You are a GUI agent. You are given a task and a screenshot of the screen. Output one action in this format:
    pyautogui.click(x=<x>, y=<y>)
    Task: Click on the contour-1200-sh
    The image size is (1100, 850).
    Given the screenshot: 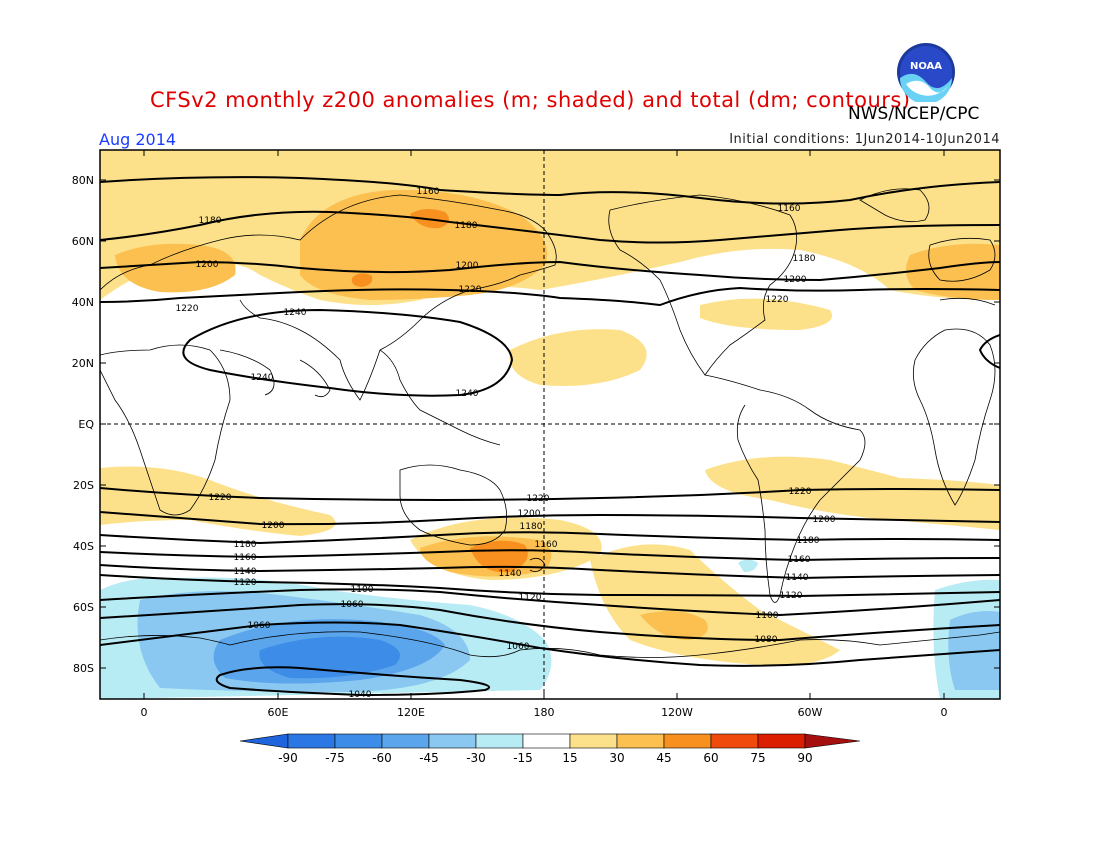 What is the action you would take?
    pyautogui.click(x=550, y=518)
    